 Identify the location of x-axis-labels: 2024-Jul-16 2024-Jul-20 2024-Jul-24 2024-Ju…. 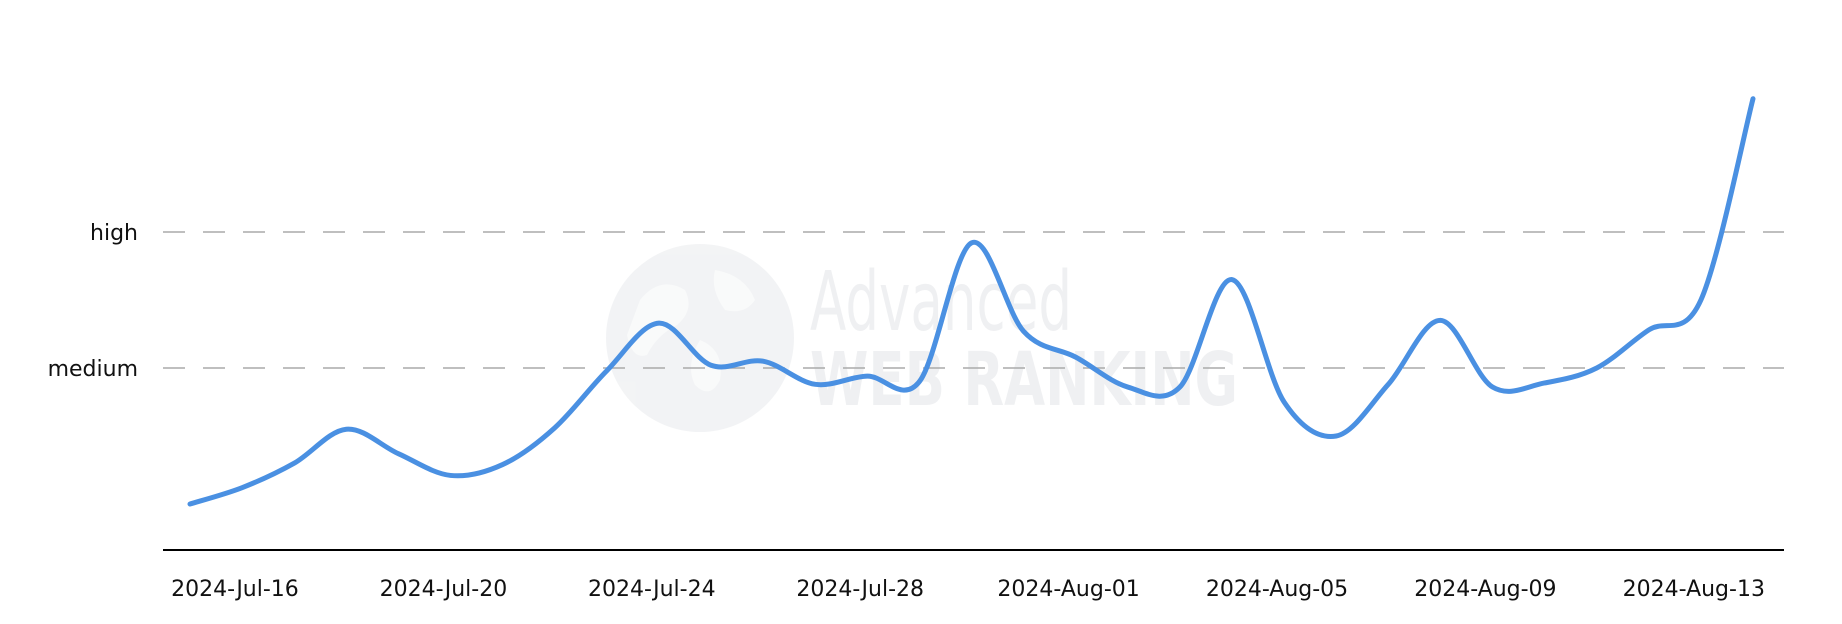
(968, 589).